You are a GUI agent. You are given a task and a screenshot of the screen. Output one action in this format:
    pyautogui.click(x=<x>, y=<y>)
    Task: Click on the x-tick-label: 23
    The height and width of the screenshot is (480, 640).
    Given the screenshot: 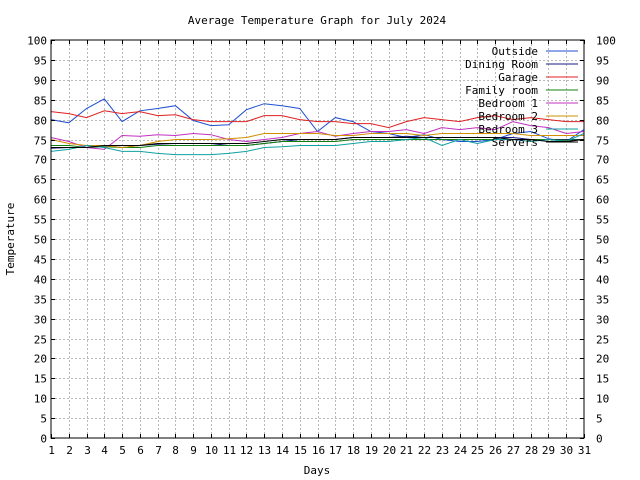 What is the action you would take?
    pyautogui.click(x=442, y=450)
    